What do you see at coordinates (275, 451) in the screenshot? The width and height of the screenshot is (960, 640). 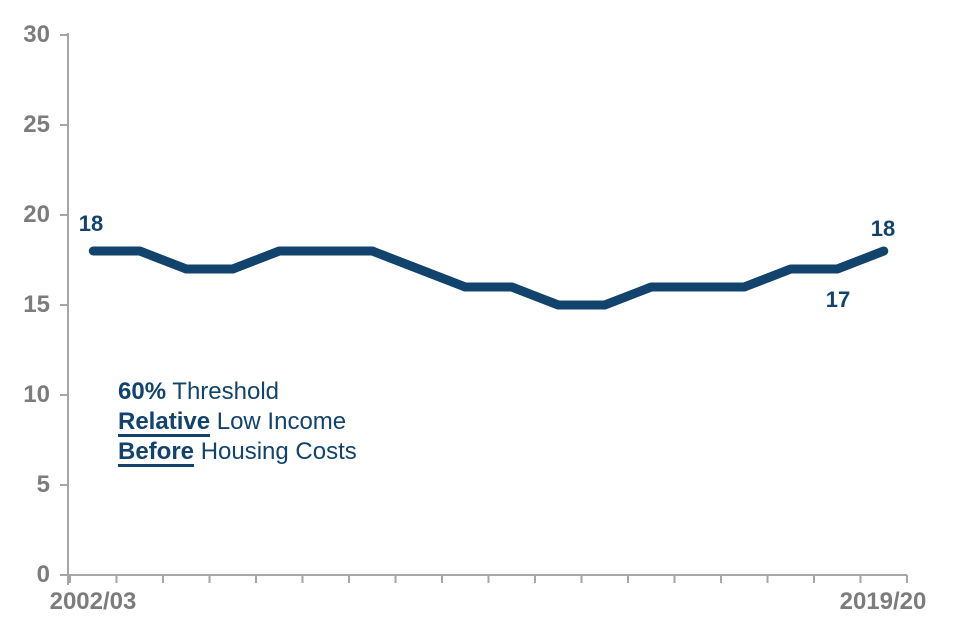 I see `annotation-text: Housing Costs` at bounding box center [275, 451].